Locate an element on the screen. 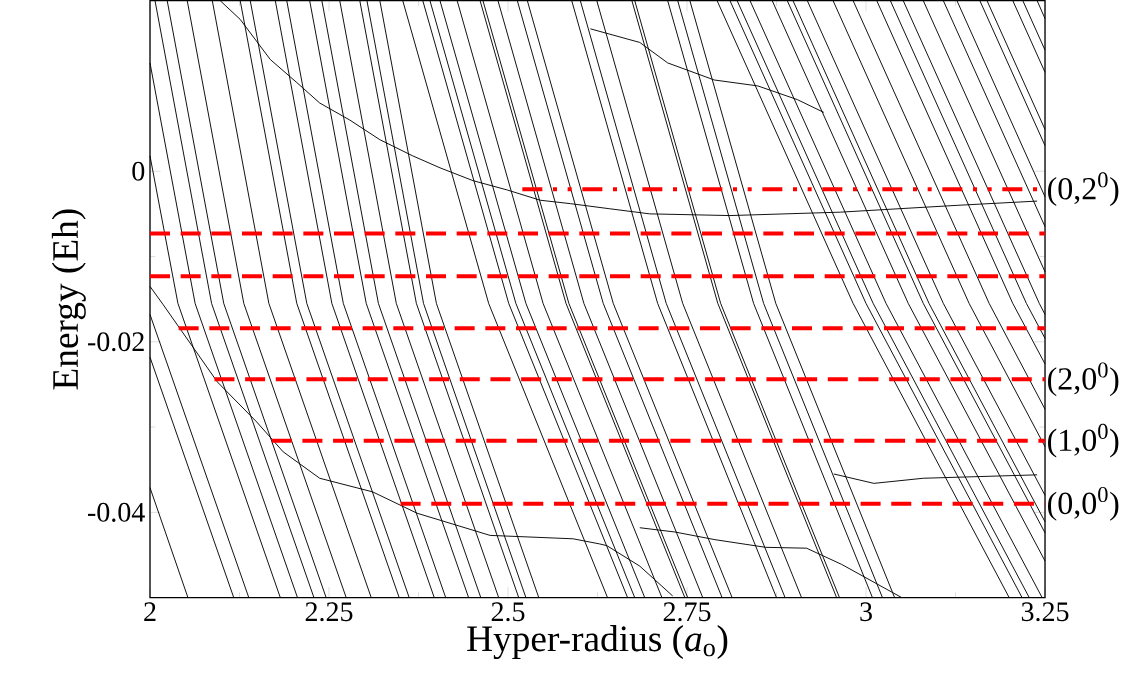  series-label: (1,0$^{0}$) is located at coordinates (1083, 441).